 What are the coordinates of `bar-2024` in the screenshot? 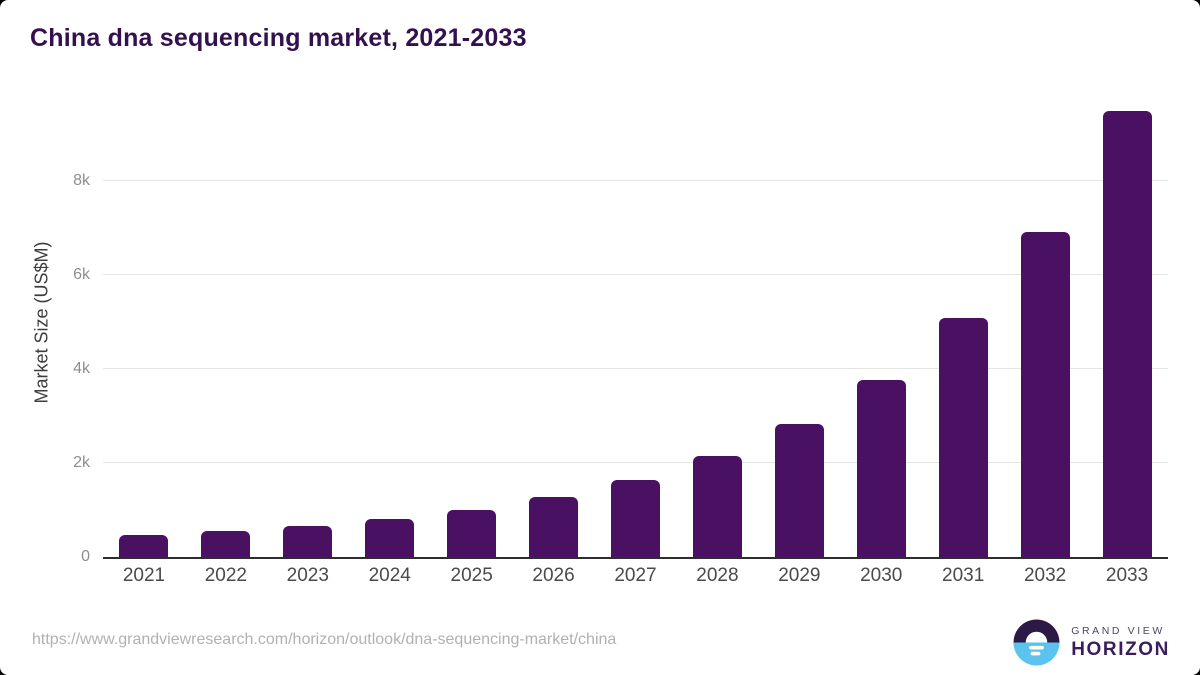 It's located at (390, 537).